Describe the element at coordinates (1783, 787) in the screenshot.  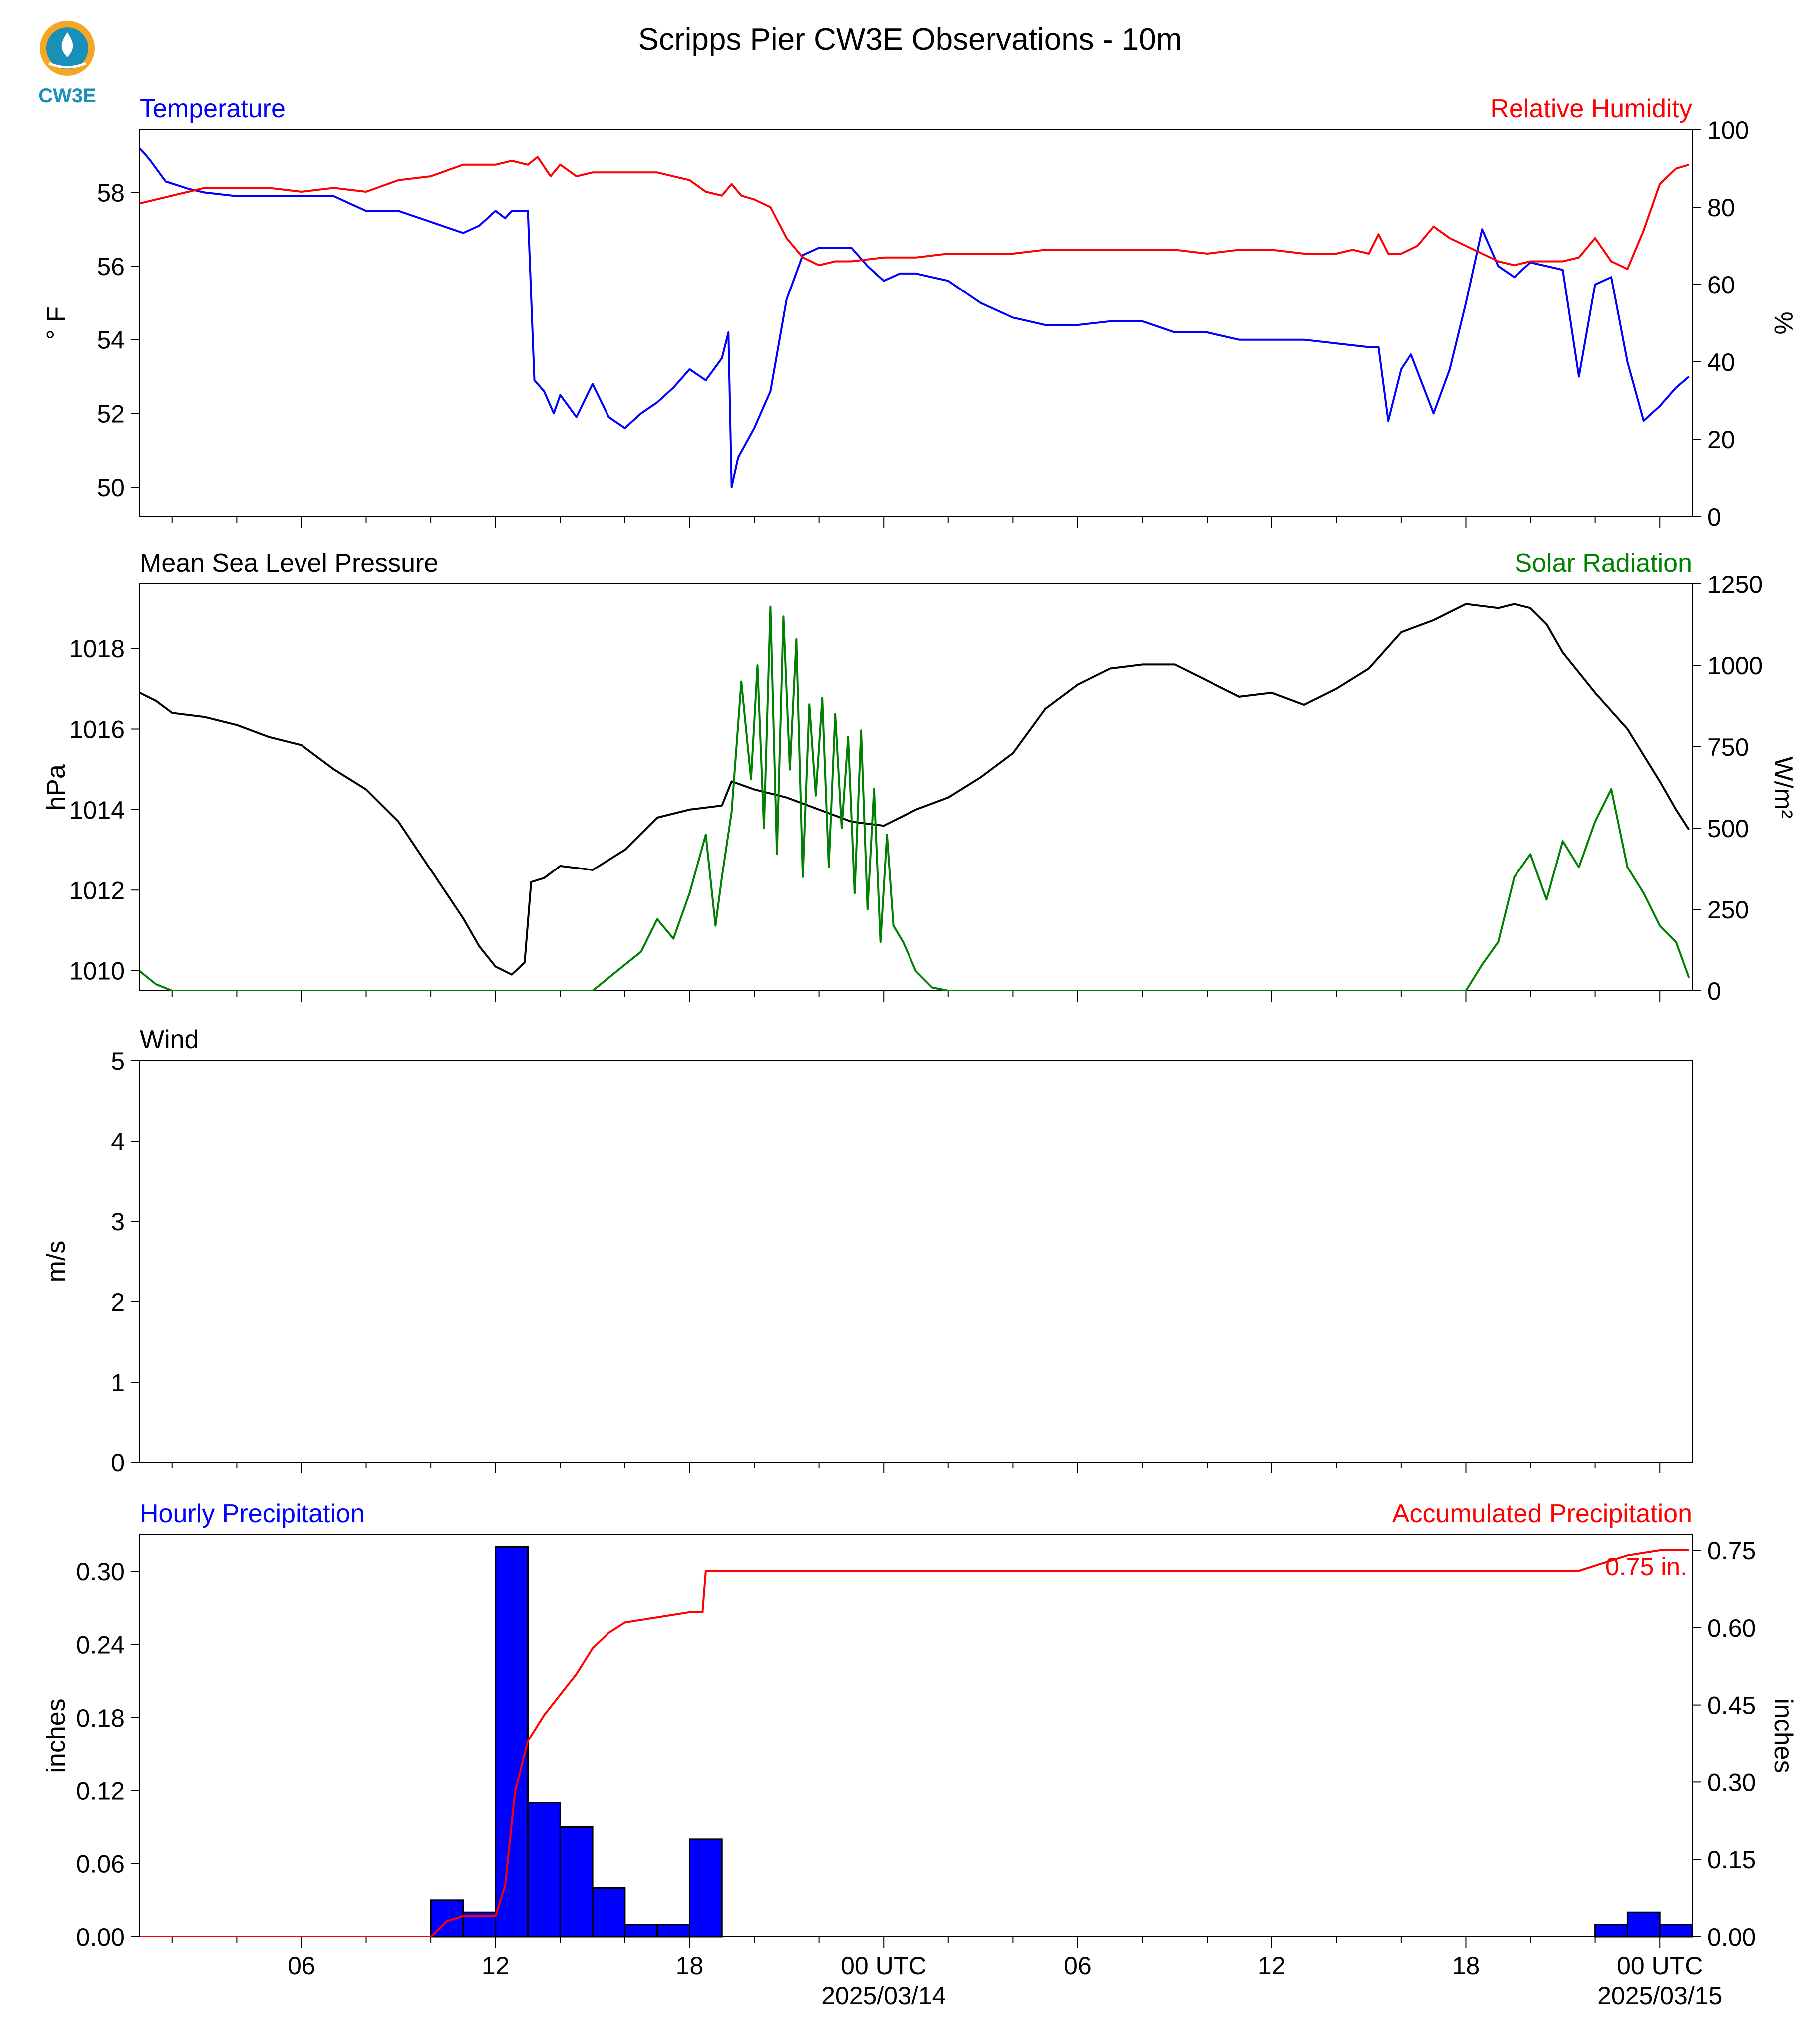
I see `y-right-axis-label: W/m²` at that location.